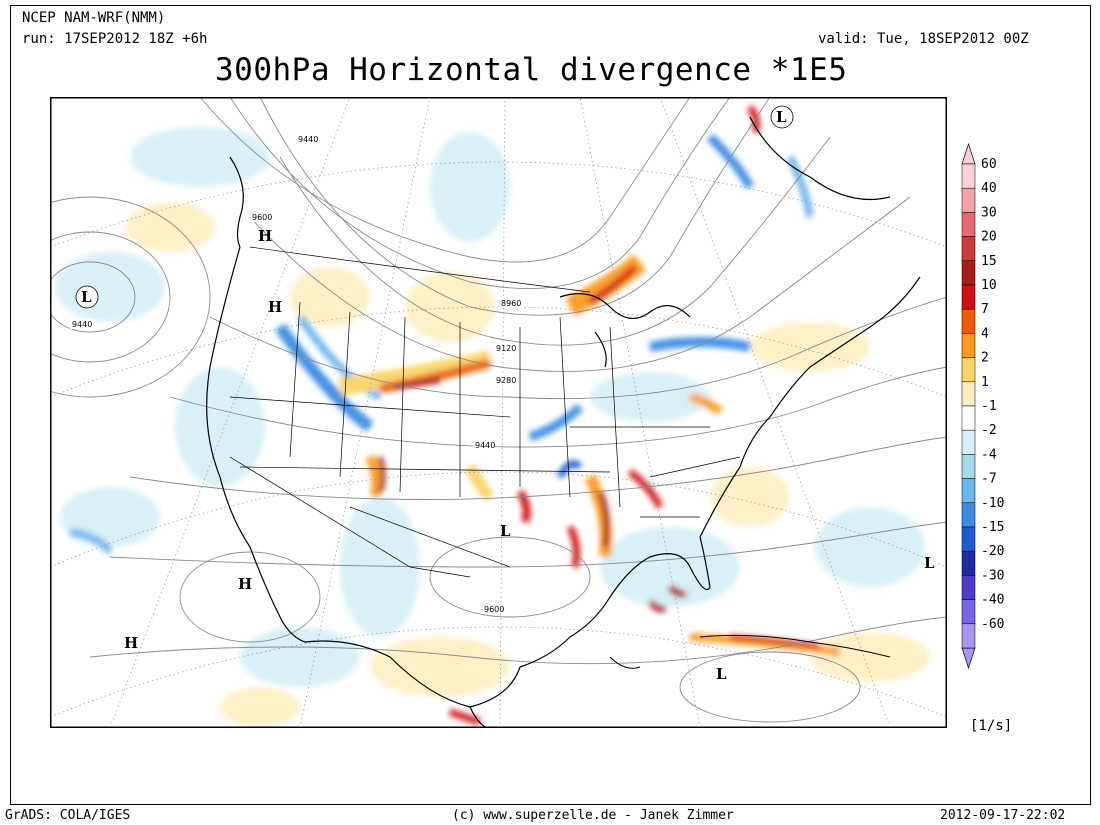 Image resolution: width=1100 pixels, height=825 pixels. I want to click on colorbar-units: [1/s], so click(991, 726).